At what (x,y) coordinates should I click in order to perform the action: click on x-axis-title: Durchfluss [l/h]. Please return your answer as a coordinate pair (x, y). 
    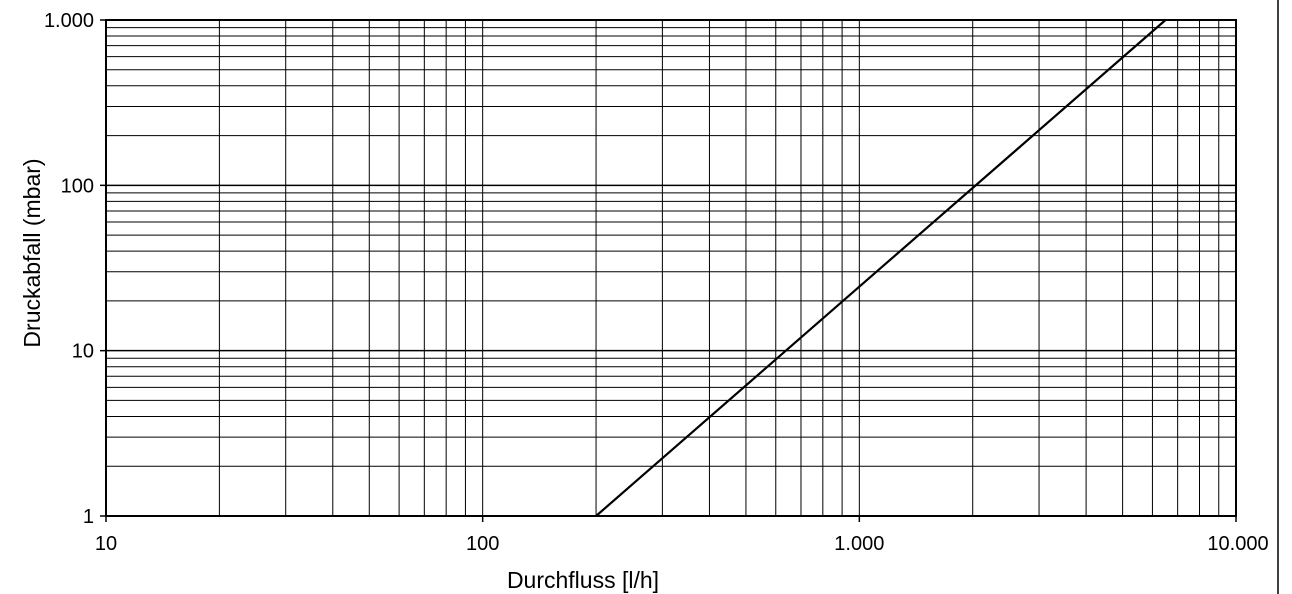
    Looking at the image, I should click on (583, 580).